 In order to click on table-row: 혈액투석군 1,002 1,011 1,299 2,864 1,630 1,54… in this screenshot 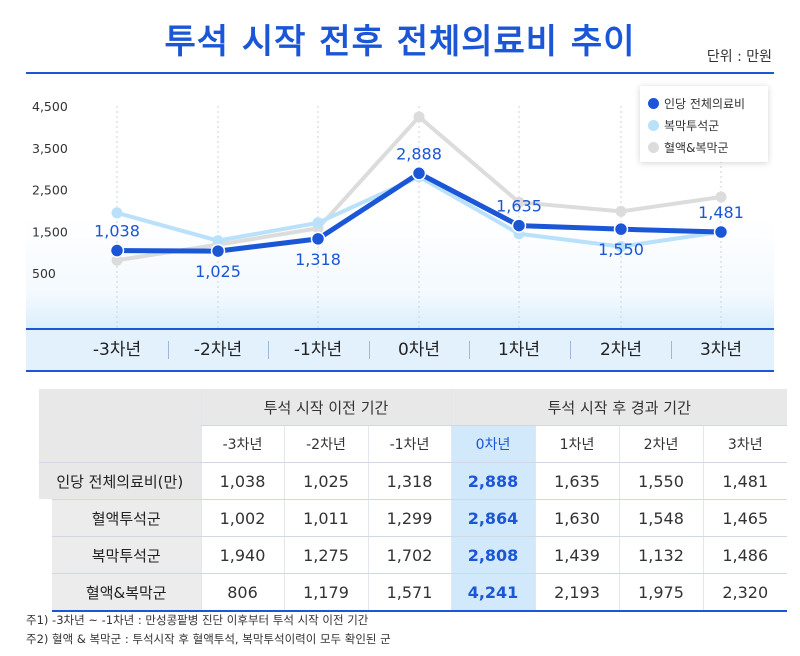, I will do `click(407, 518)`.